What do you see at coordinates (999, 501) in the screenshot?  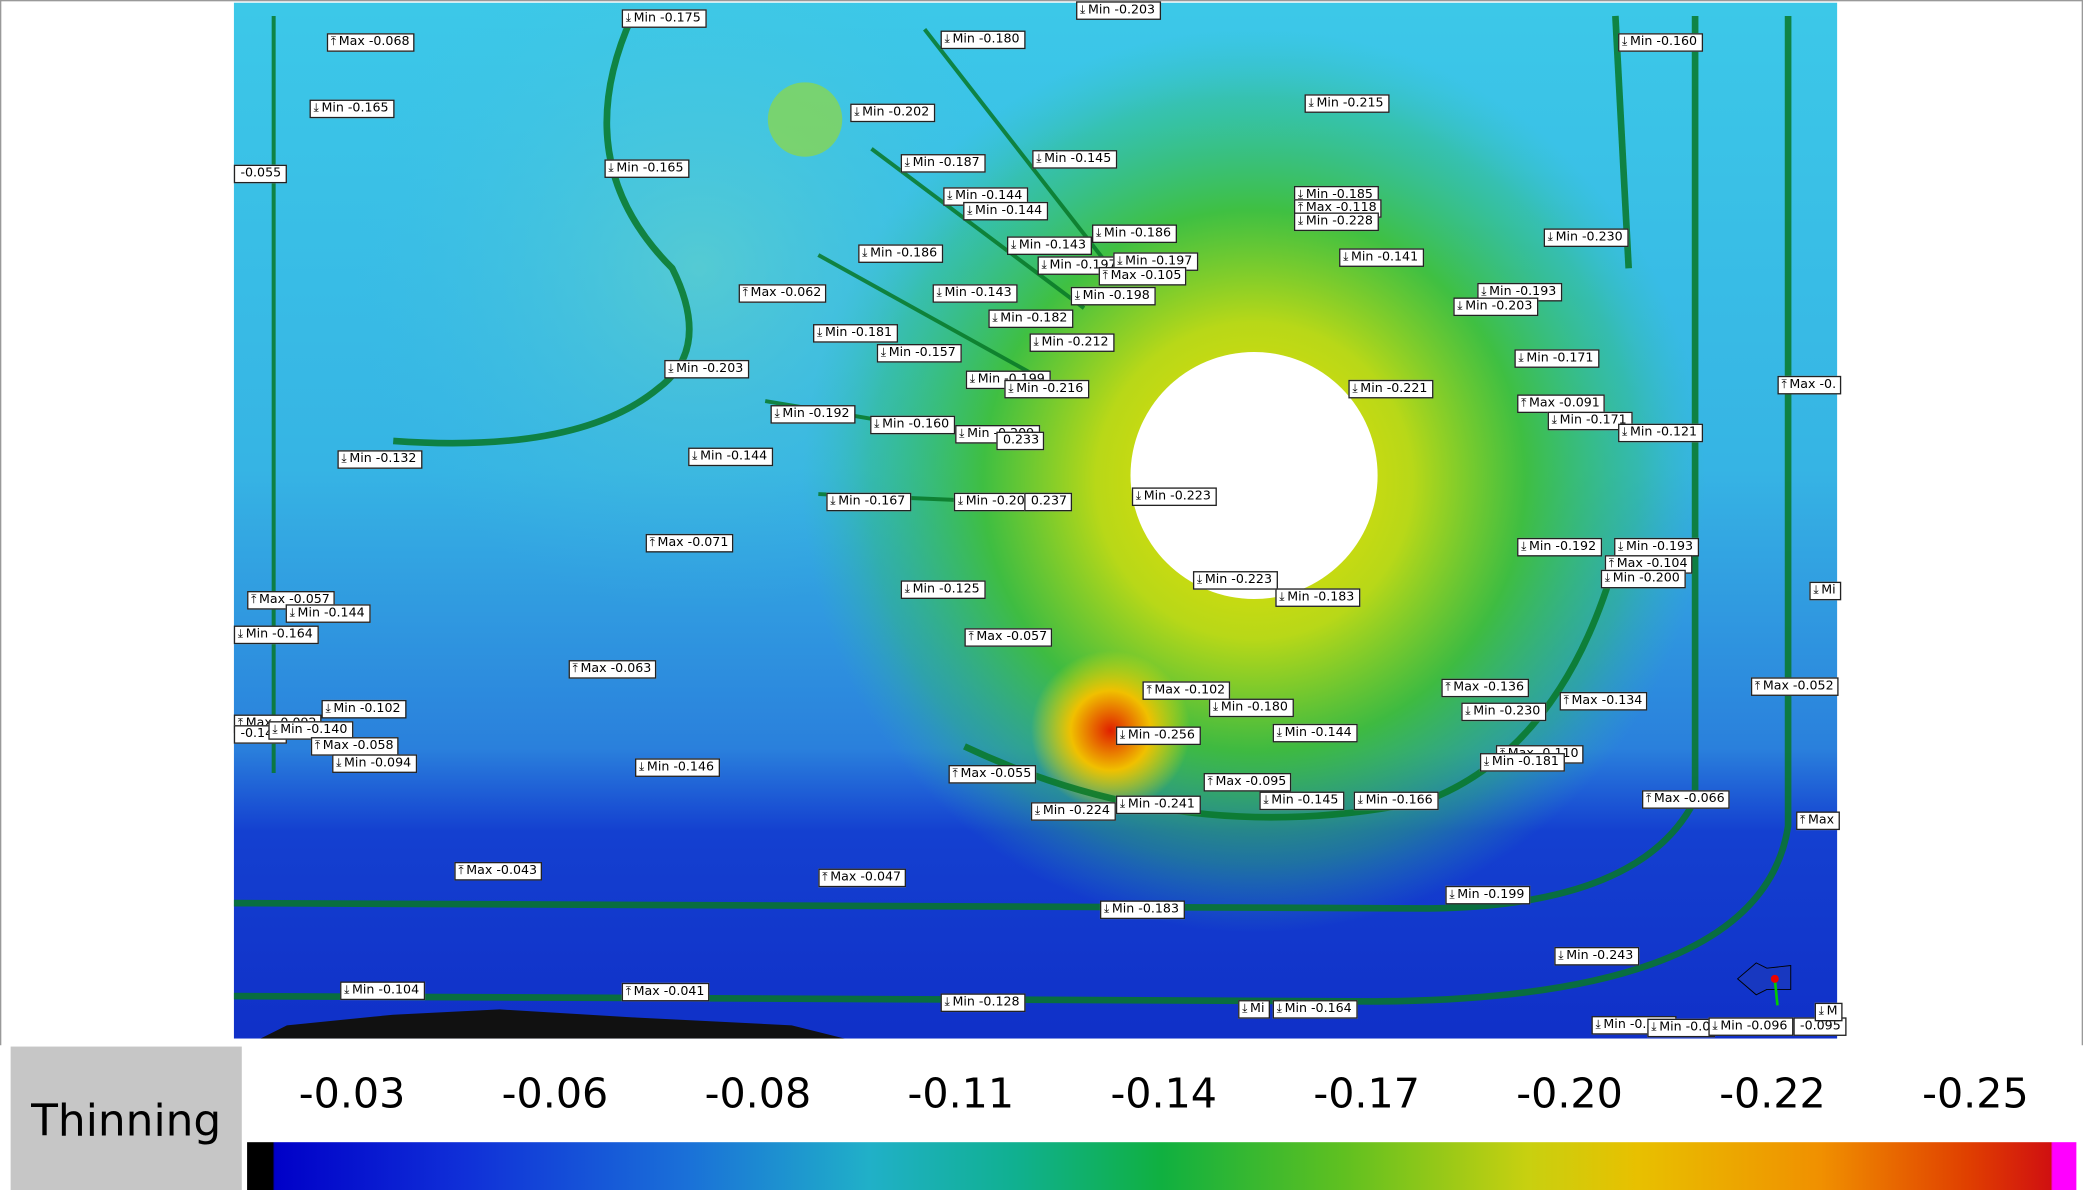 I see `label-text: Min -0.208` at bounding box center [999, 501].